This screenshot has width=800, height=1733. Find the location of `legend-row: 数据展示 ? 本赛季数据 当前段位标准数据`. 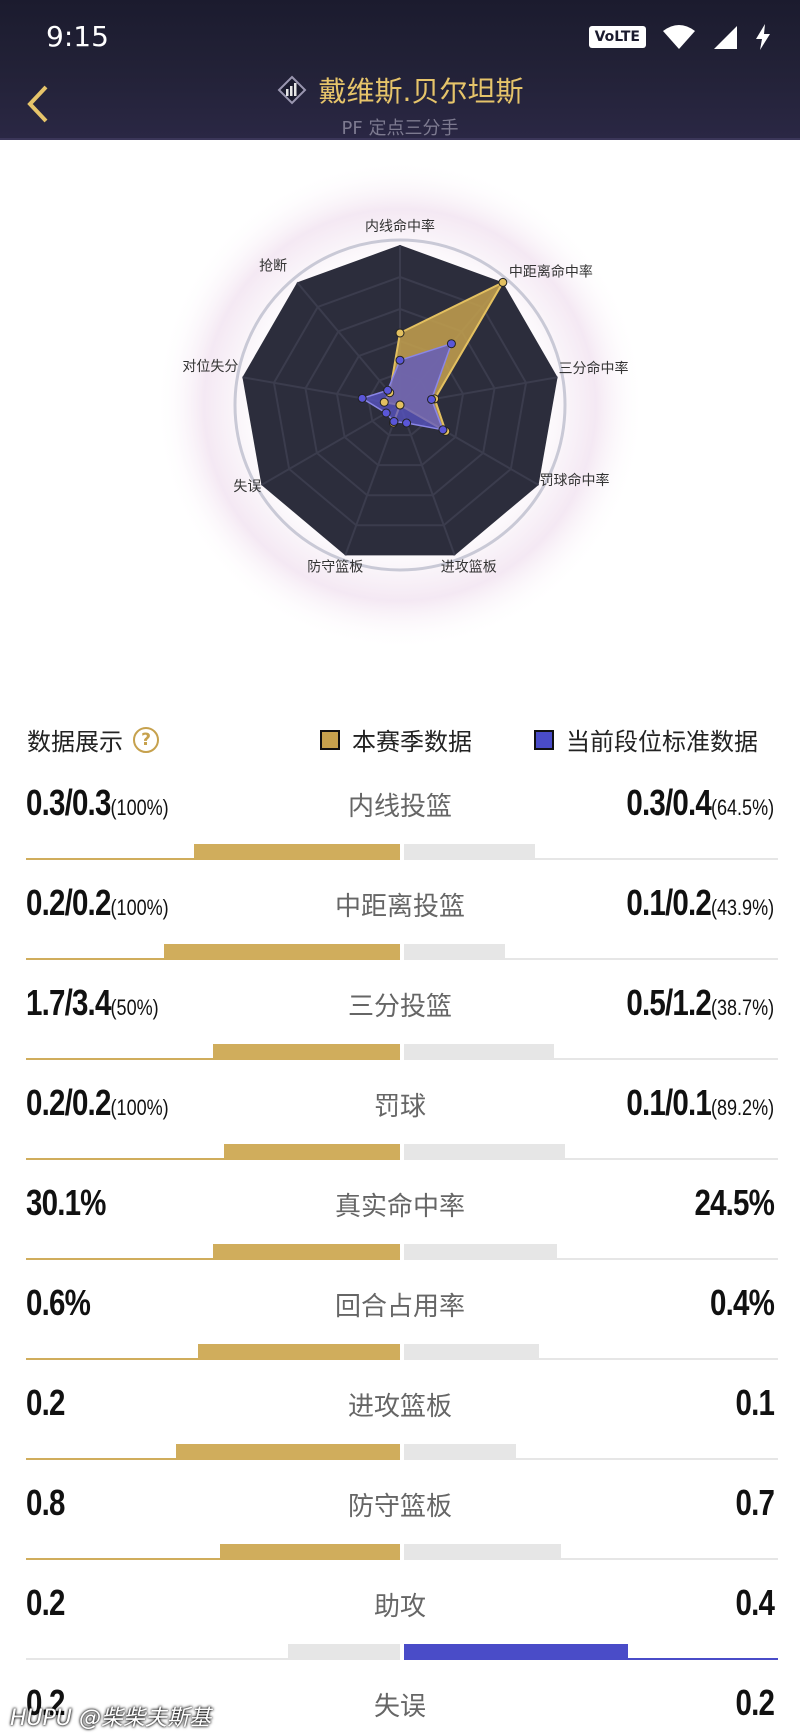

legend-row: 数据展示 ? 本赛季数据 当前段位标准数据 is located at coordinates (400, 738).